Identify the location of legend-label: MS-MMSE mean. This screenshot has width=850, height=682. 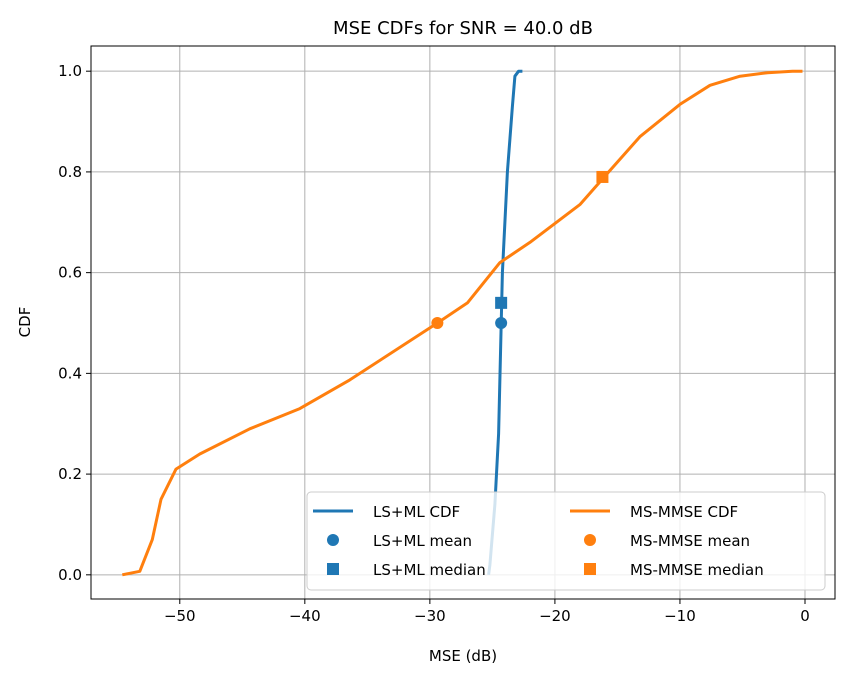
(690, 541).